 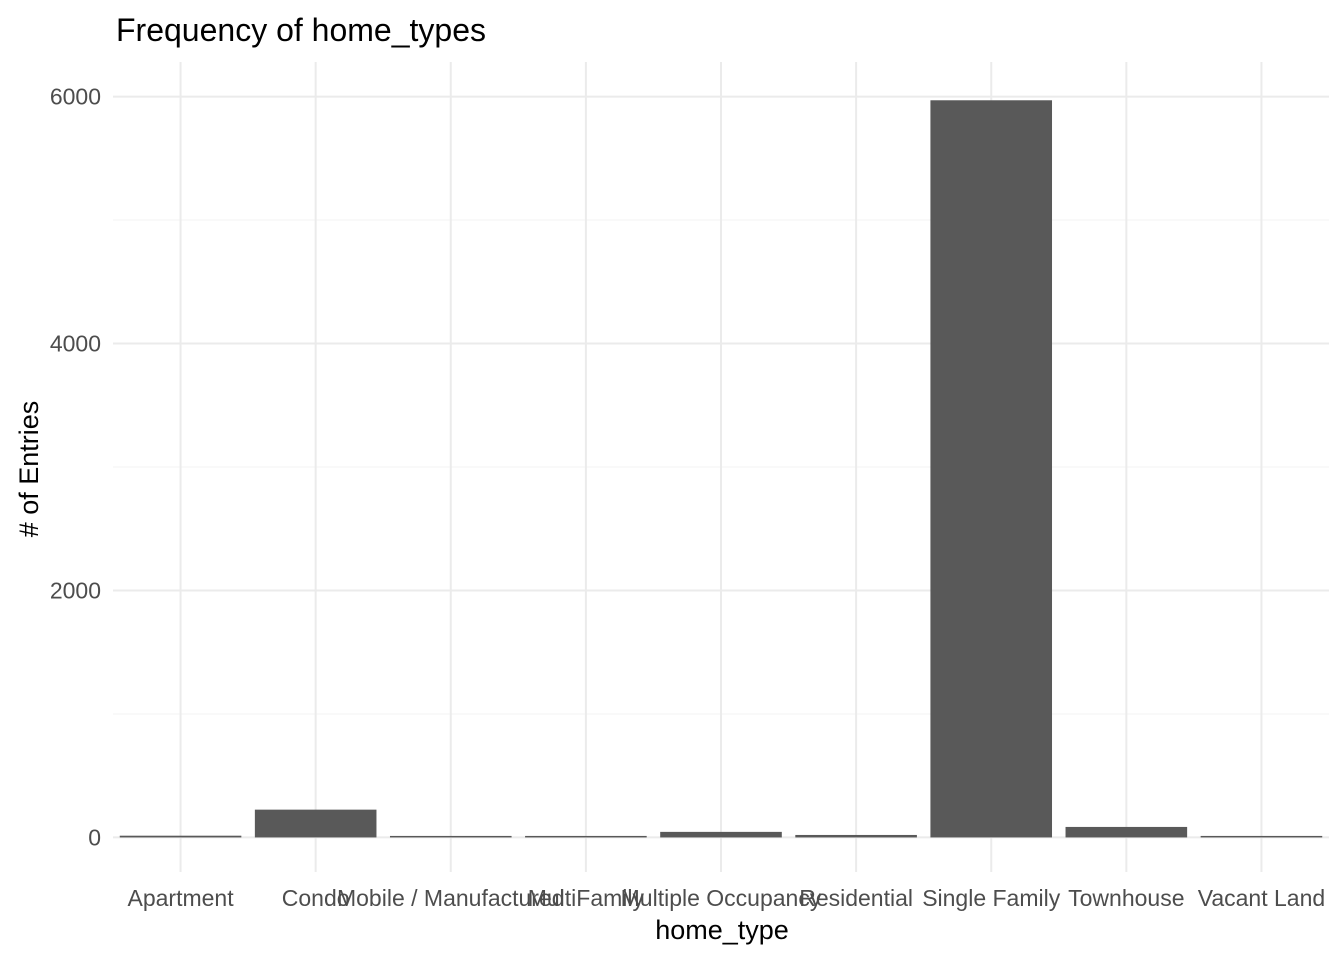 I want to click on x-tick-label: Condo, so click(x=316, y=898).